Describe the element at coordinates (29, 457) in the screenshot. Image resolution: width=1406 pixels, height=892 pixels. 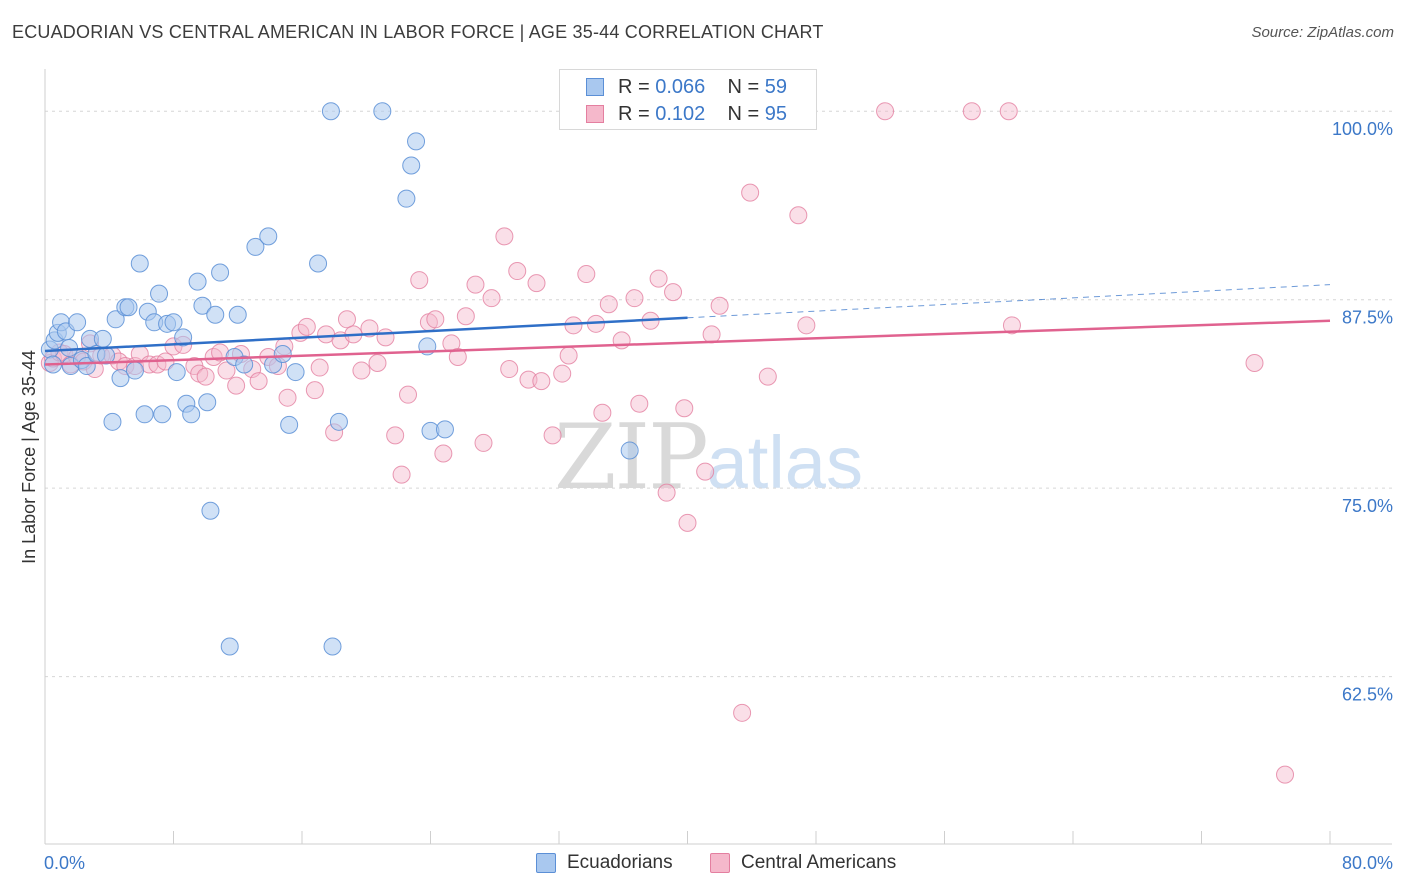
I see `y-axis-title: In Labor Force | Age 35-44` at that location.